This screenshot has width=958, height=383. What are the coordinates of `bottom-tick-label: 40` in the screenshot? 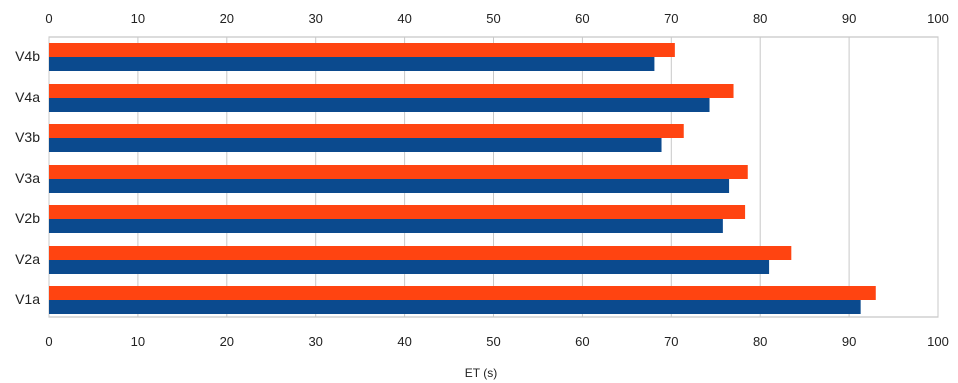 It's located at (404, 341).